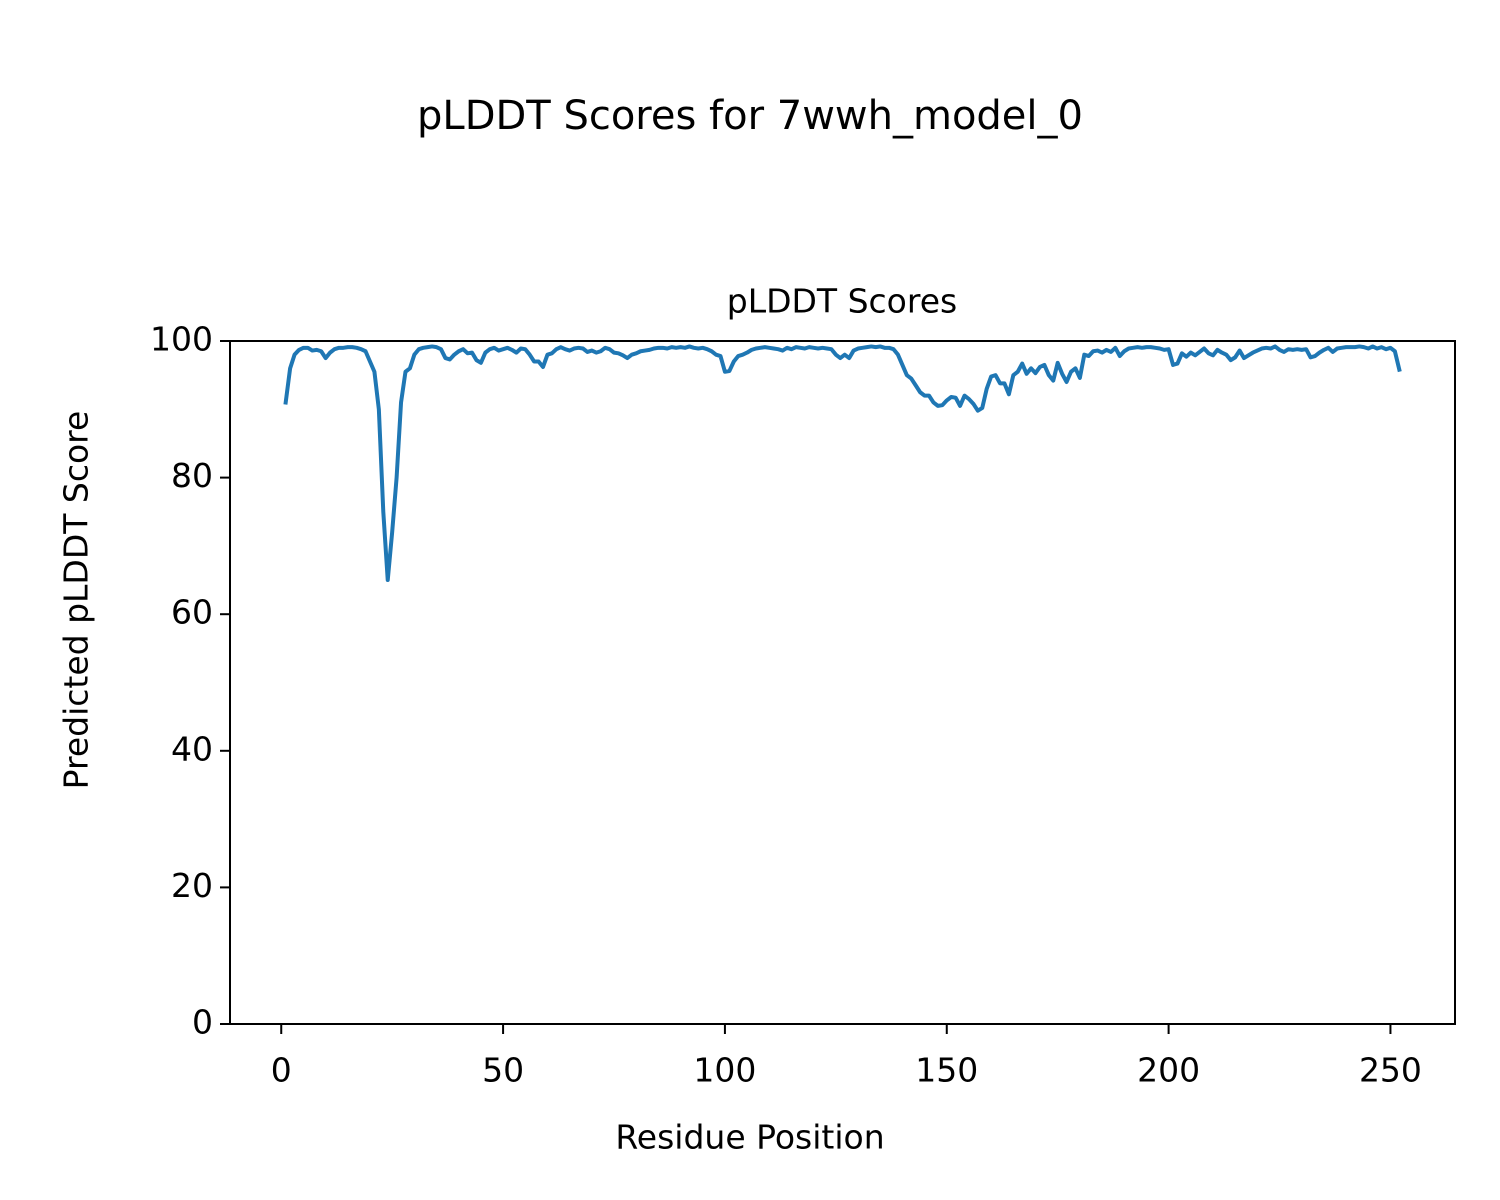 The image size is (1500, 1200). Describe the element at coordinates (842, 301) in the screenshot. I see `axes-title: pLDDT Scores` at that location.